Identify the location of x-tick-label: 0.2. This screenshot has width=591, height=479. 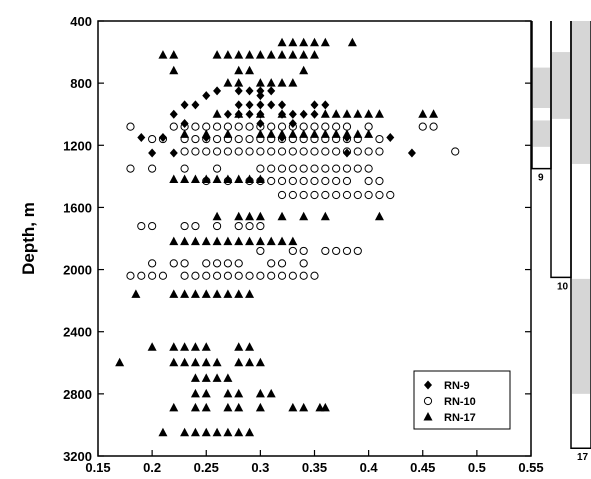
(152, 467).